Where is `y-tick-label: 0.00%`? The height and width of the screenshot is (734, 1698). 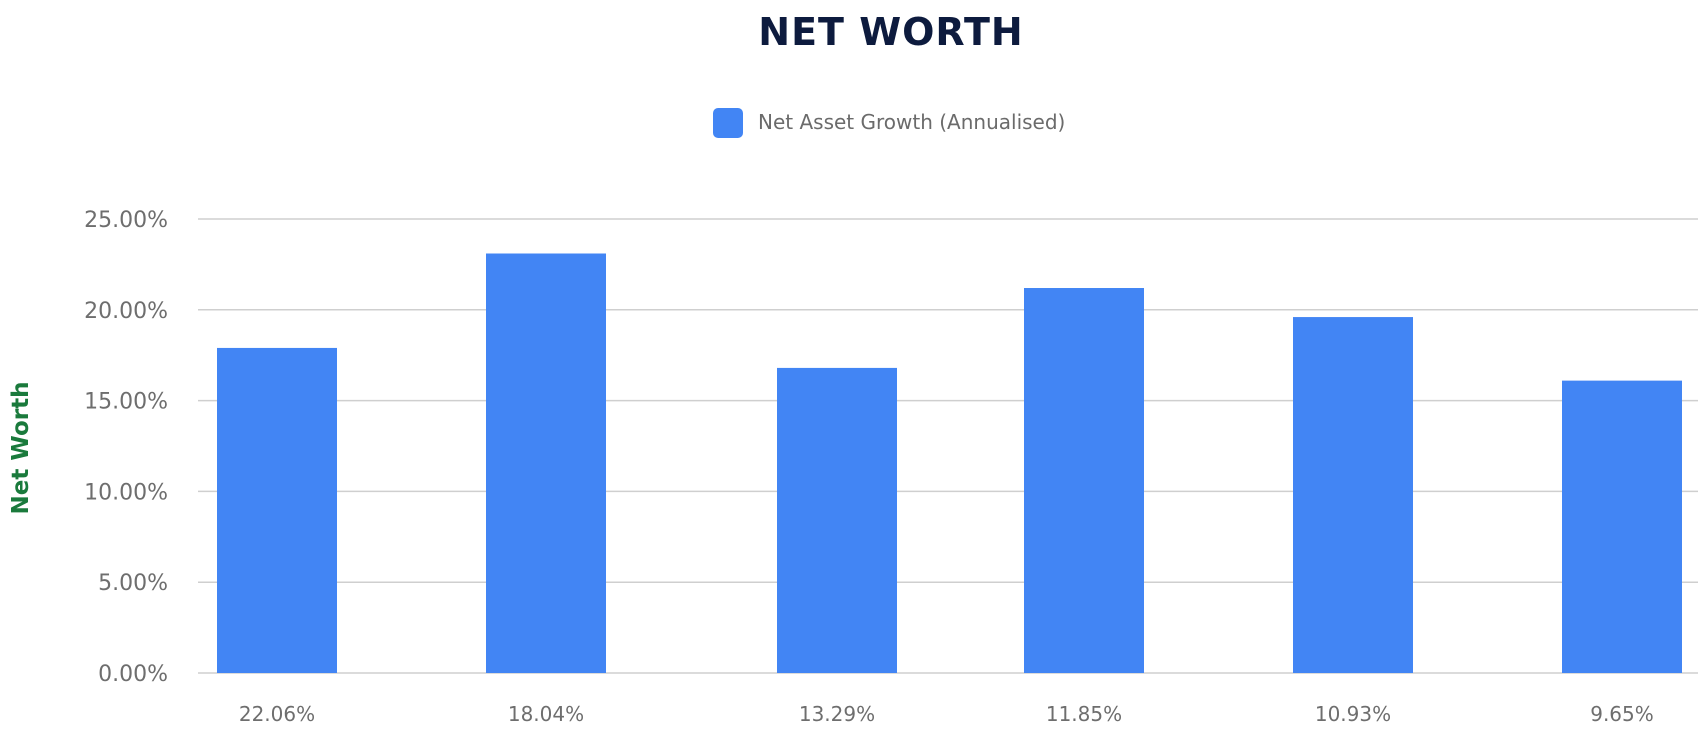
y-tick-label: 0.00% is located at coordinates (133, 674).